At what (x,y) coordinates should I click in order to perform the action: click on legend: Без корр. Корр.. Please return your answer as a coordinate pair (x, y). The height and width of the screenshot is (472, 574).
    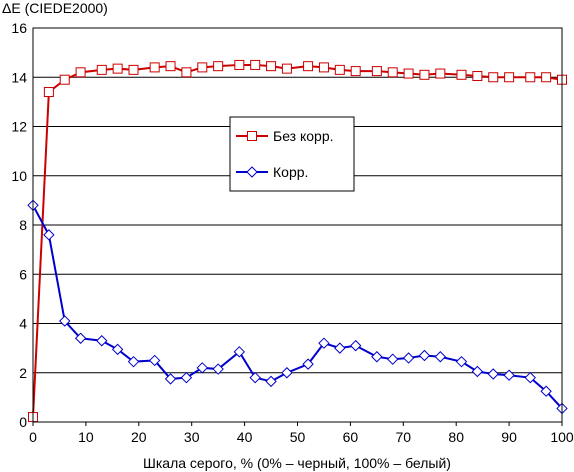
    Looking at the image, I should click on (292, 154).